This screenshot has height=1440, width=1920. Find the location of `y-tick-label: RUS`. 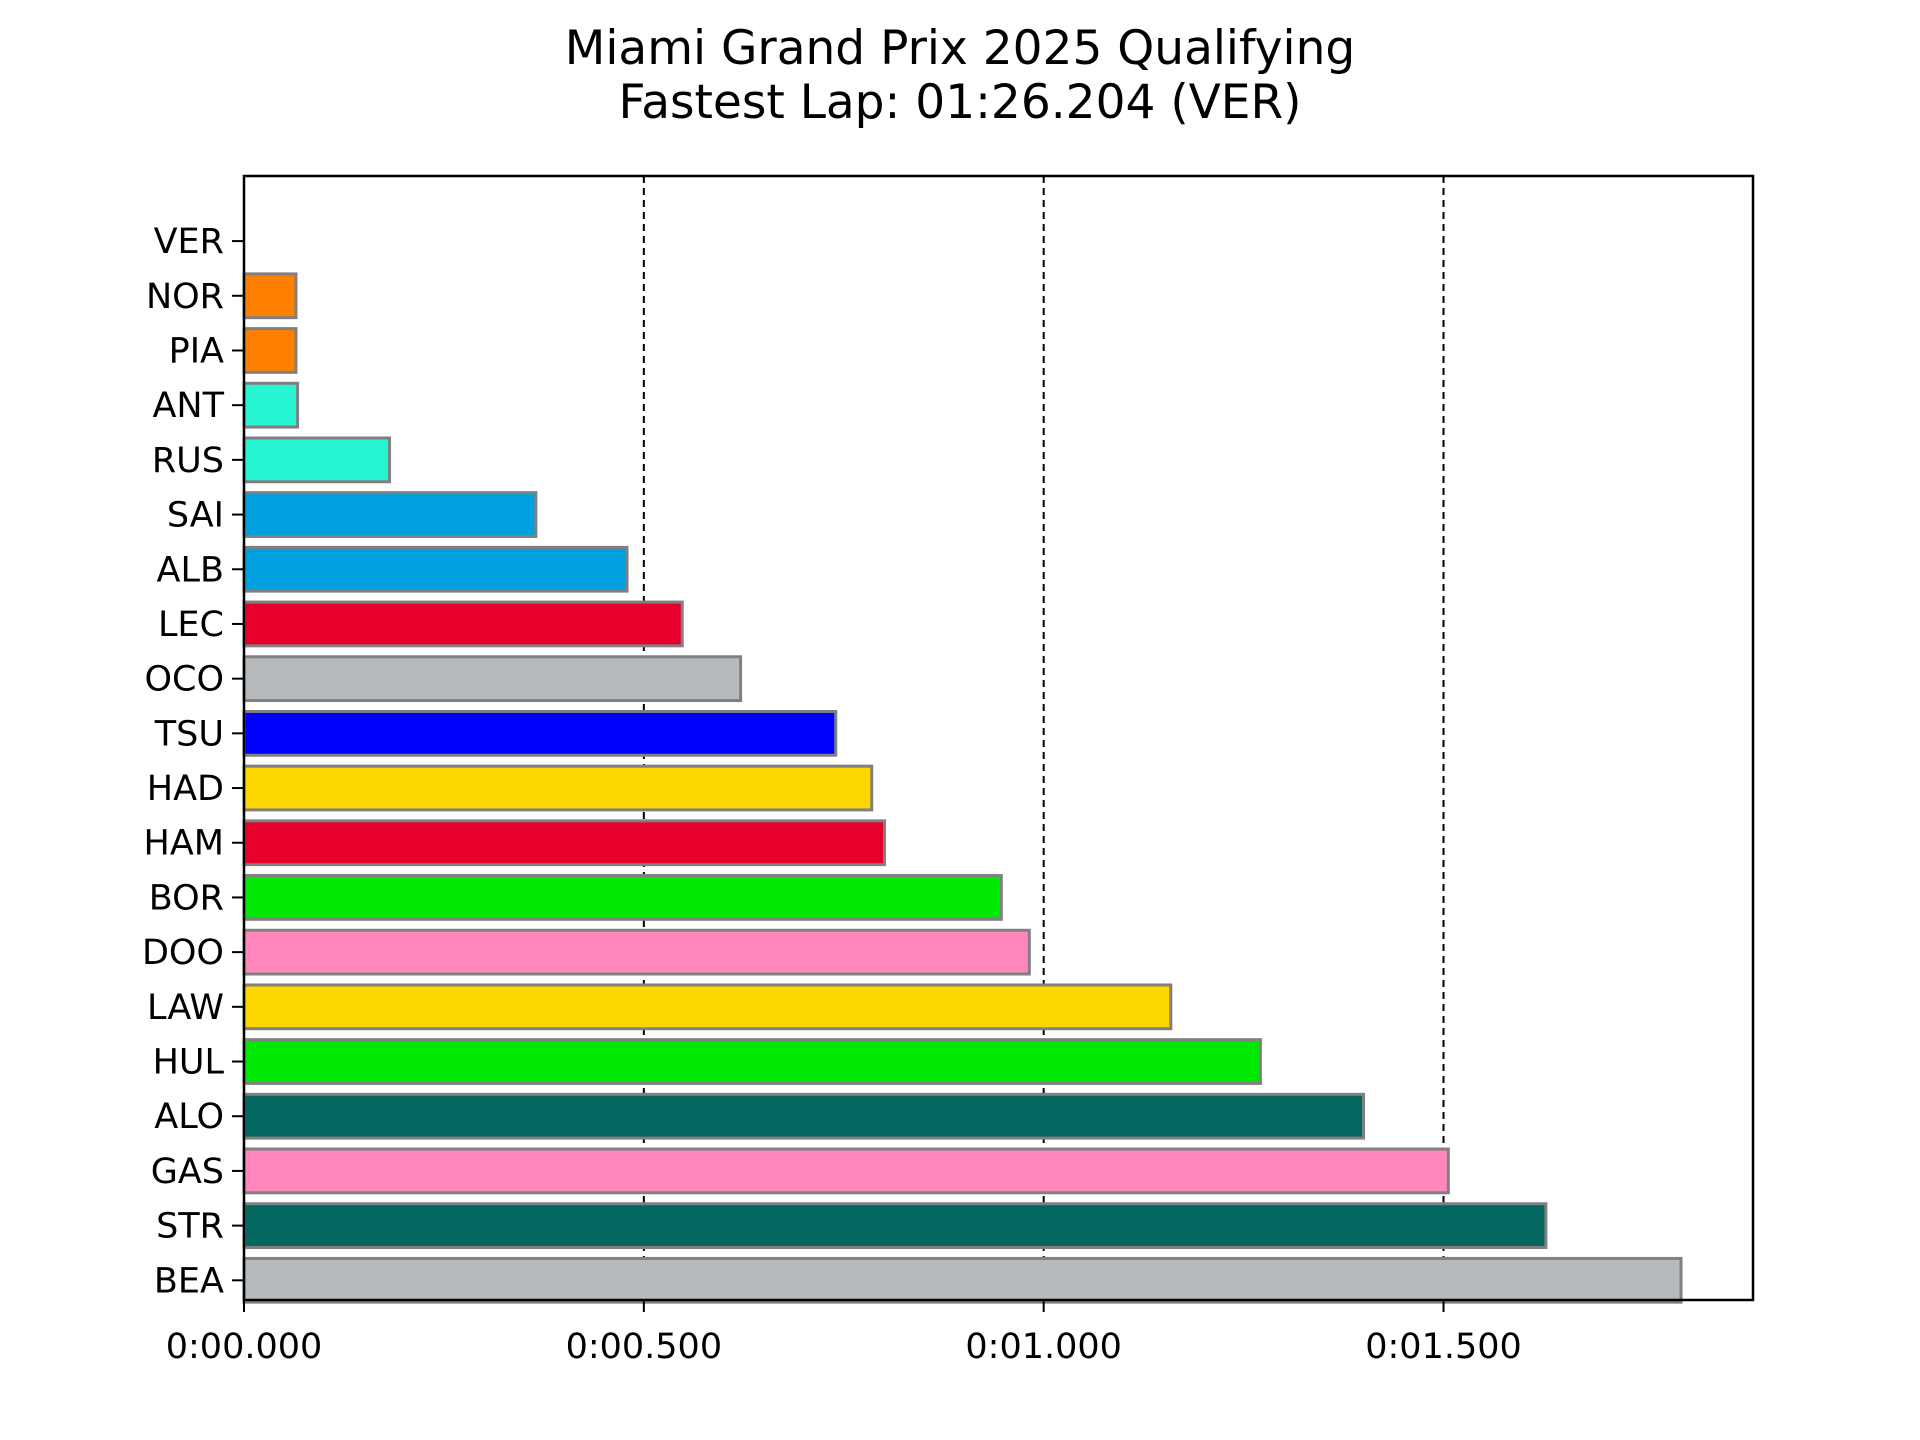

y-tick-label: RUS is located at coordinates (188, 461).